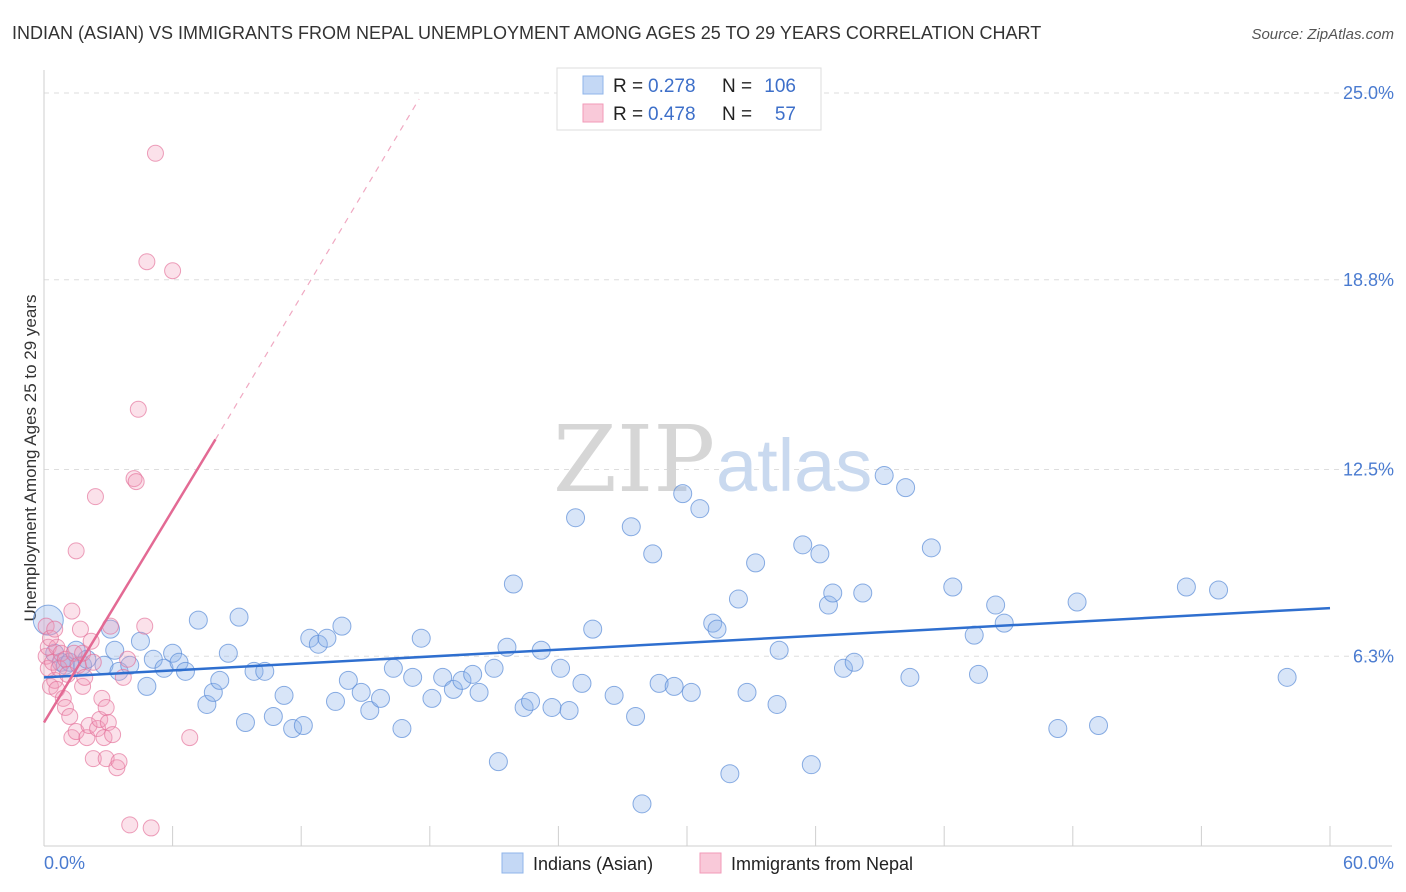  Describe the element at coordinates (737, 86) in the screenshot. I see `legend-n-label-indian: N =` at that location.